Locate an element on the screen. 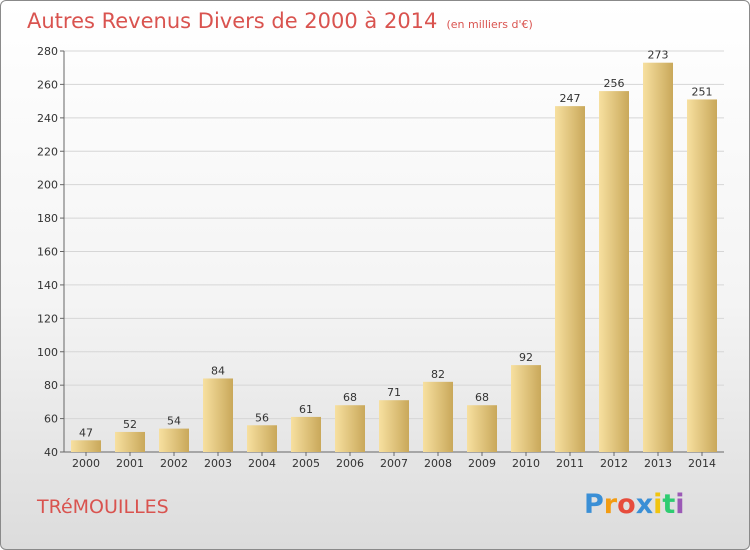 This screenshot has width=750, height=550. bar-value-label: 247 is located at coordinates (570, 98).